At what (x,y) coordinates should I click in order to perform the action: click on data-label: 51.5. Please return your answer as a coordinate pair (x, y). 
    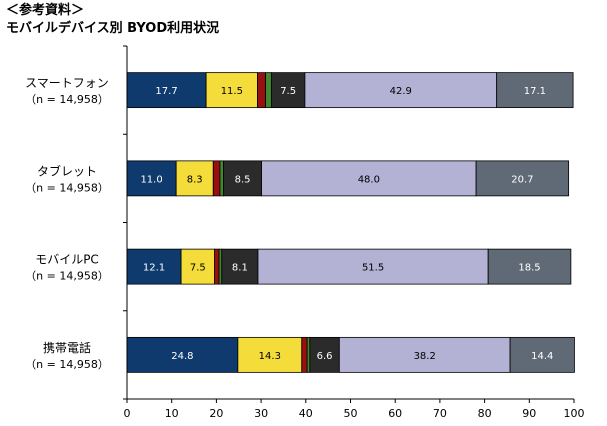
    Looking at the image, I should click on (373, 268).